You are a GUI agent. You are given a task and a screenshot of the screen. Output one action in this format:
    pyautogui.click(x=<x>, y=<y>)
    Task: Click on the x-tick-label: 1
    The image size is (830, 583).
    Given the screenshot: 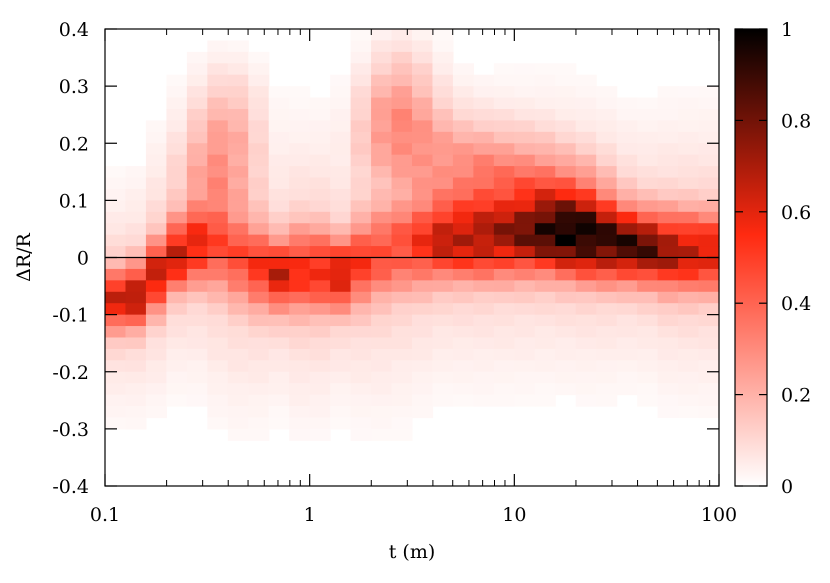 What is the action you would take?
    pyautogui.click(x=310, y=515)
    